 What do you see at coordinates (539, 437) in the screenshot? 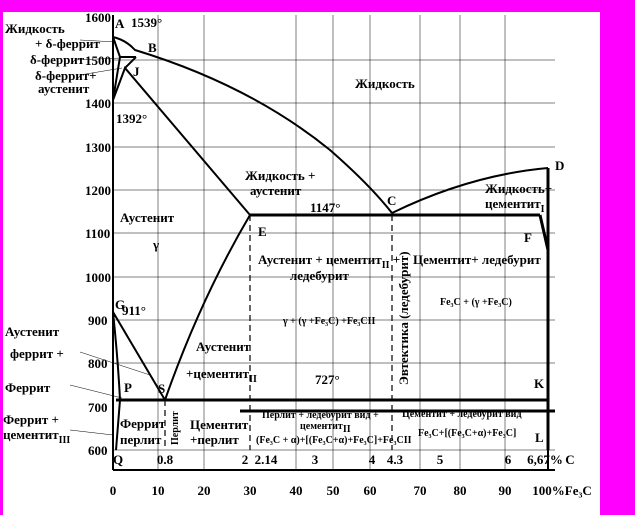
I see `point: L` at bounding box center [539, 437].